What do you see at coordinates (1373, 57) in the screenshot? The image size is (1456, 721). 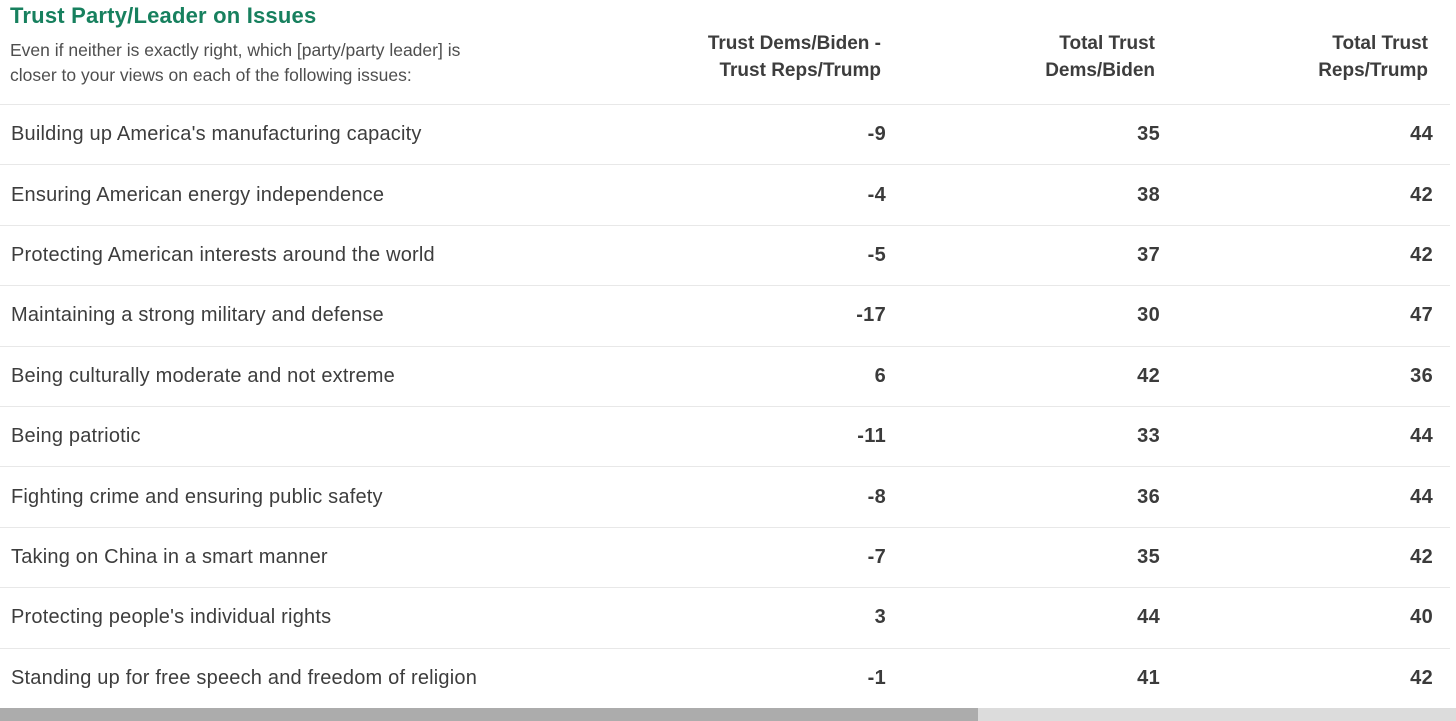 I see `column-header-total-reps: Total Trust Reps/Trump` at bounding box center [1373, 57].